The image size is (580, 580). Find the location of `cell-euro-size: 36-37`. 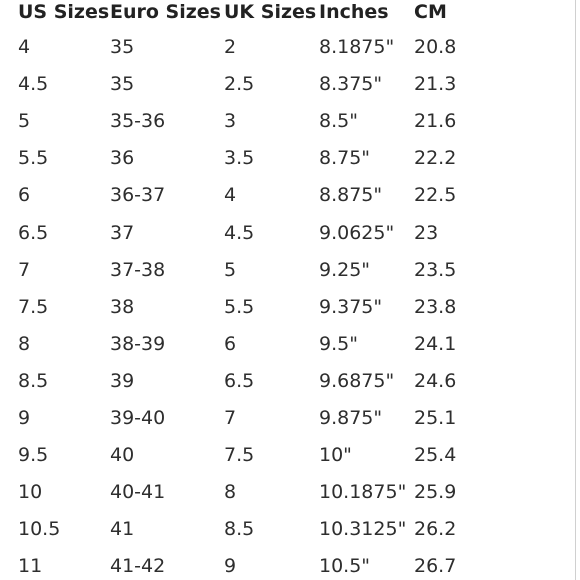

cell-euro-size: 36-37 is located at coordinates (138, 195).